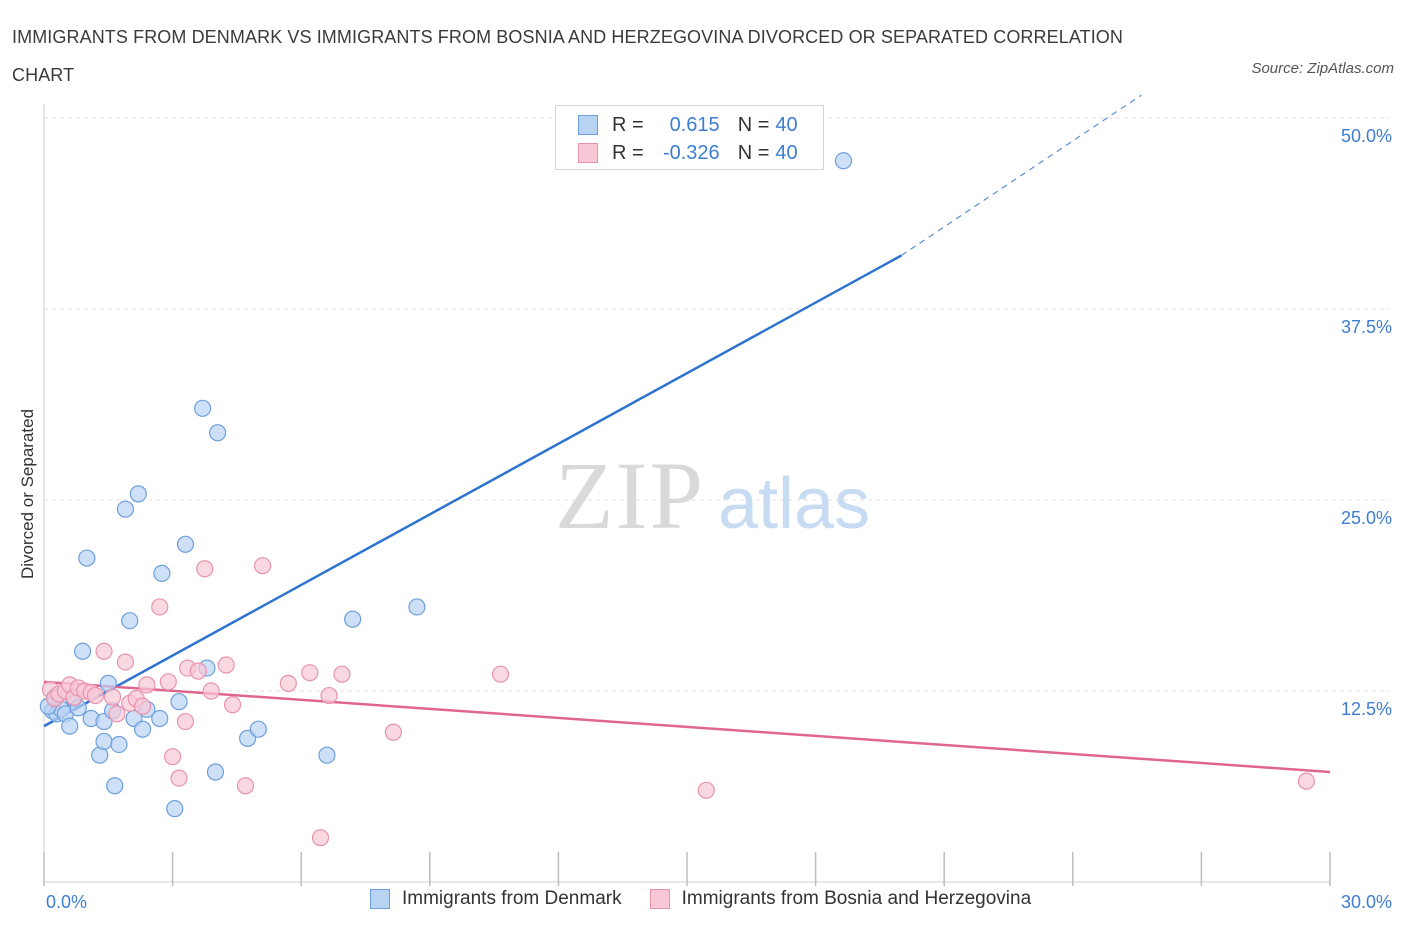  What do you see at coordinates (588, 153) in the screenshot?
I see `legend-swatch-bosnia` at bounding box center [588, 153].